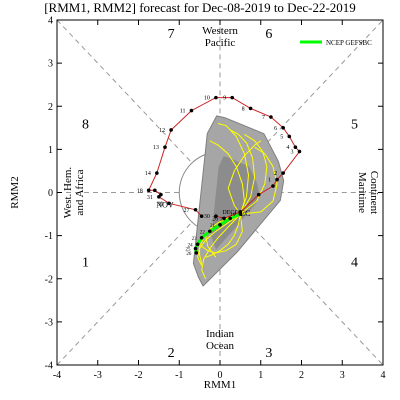  I want to click on ensemble-mean-day-label: 22, so click(203, 232).